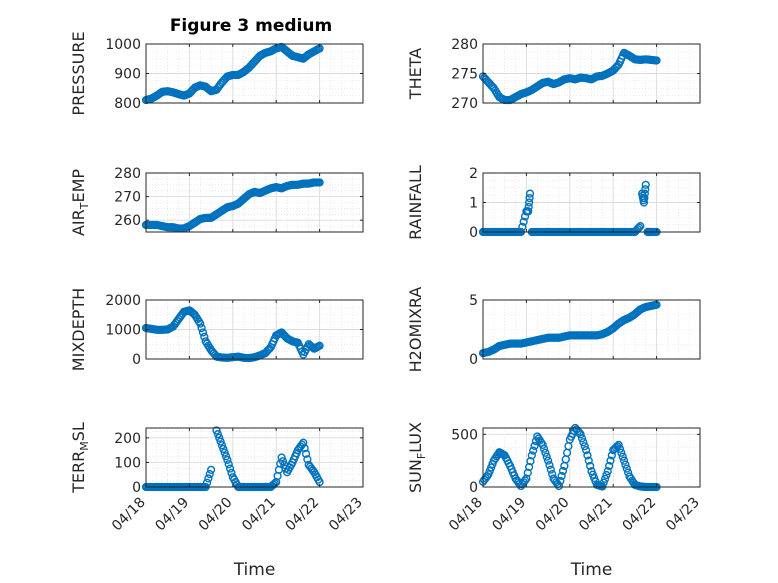  I want to click on y-tick-label: 200, so click(127, 439).